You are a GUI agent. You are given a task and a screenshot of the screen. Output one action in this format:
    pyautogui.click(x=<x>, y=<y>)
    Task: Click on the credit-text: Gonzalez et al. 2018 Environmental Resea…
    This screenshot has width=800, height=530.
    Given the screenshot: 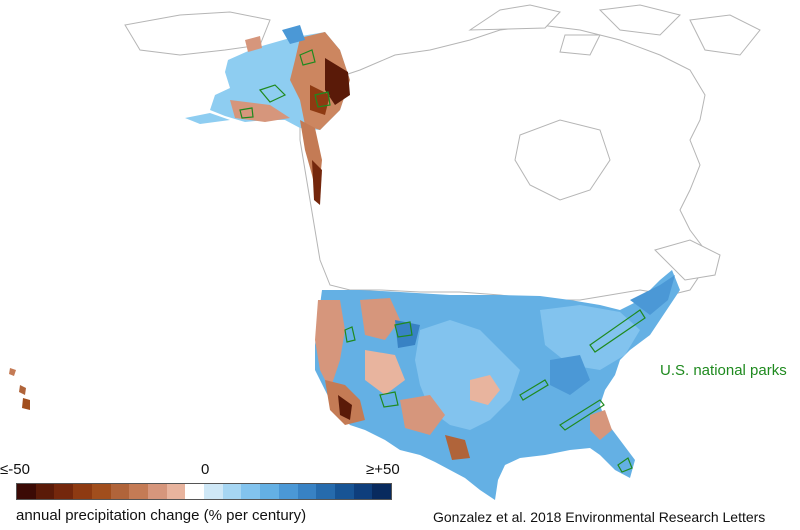 What is the action you would take?
    pyautogui.click(x=599, y=517)
    